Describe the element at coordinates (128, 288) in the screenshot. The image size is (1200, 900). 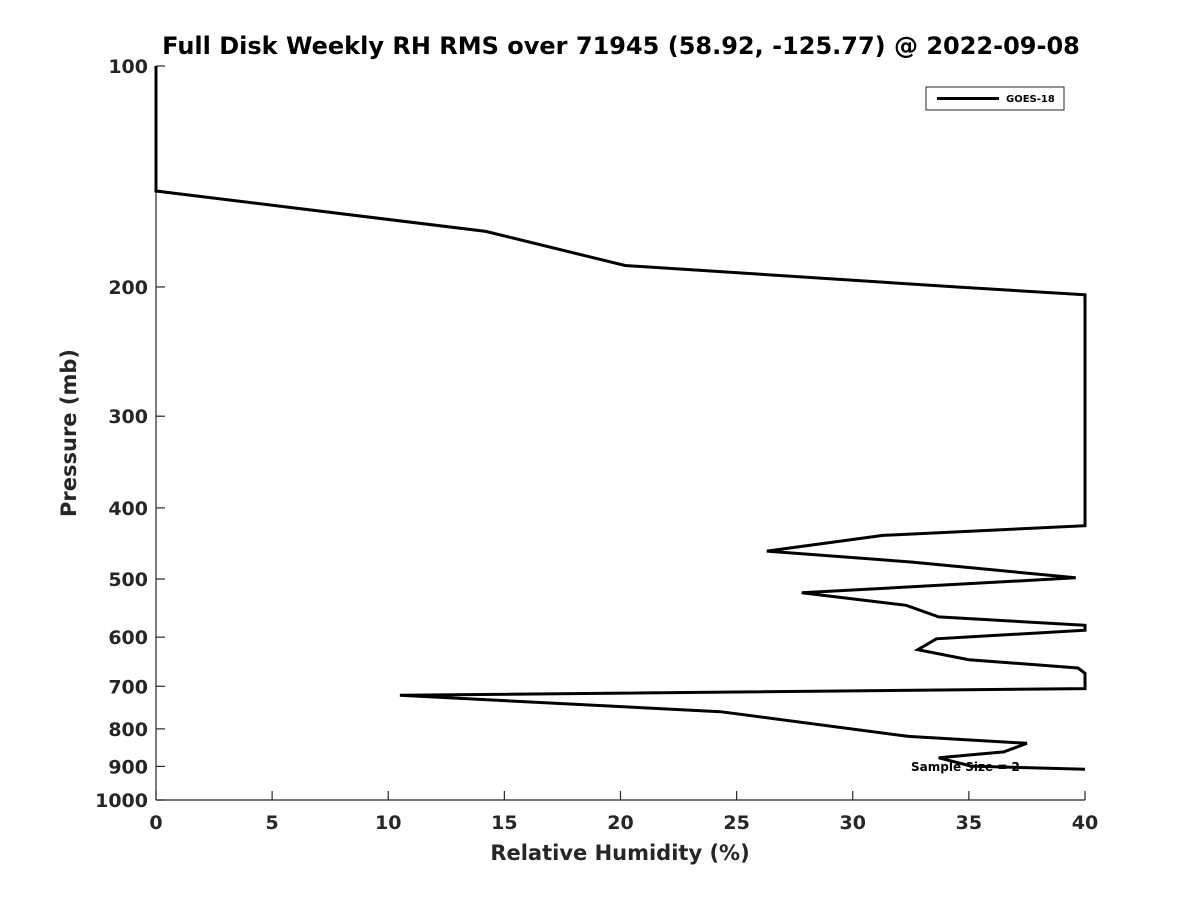
I see `y-tick-label: 200` at that location.